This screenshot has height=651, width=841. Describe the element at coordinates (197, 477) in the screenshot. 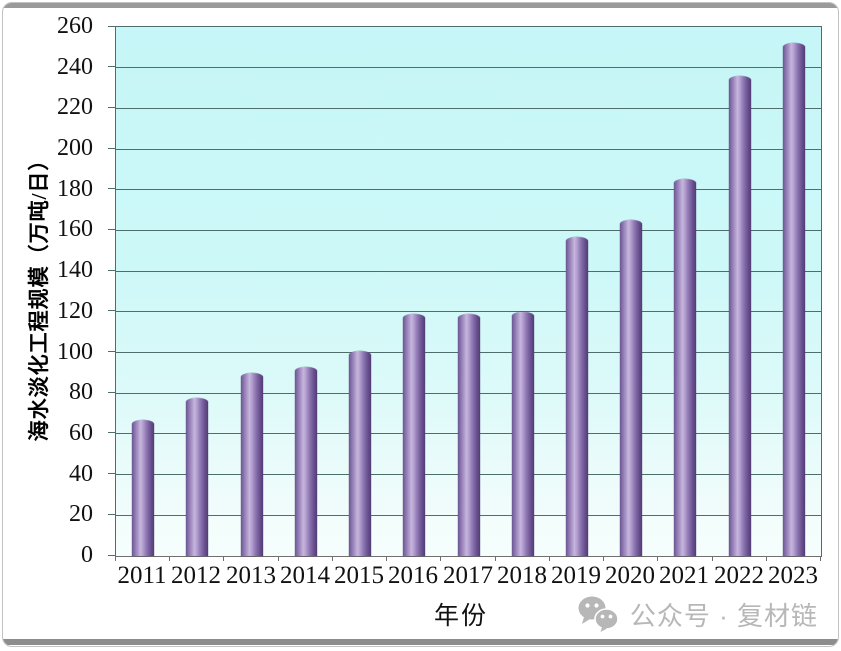

I see `bar-2012` at that location.